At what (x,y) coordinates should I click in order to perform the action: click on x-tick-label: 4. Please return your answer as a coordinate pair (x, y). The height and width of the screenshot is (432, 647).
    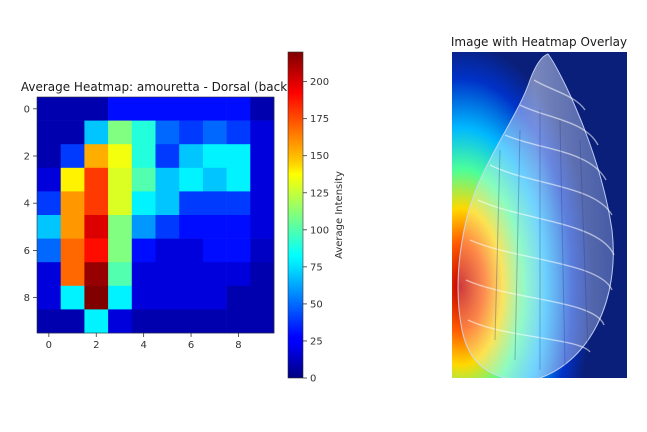
    Looking at the image, I should click on (143, 345).